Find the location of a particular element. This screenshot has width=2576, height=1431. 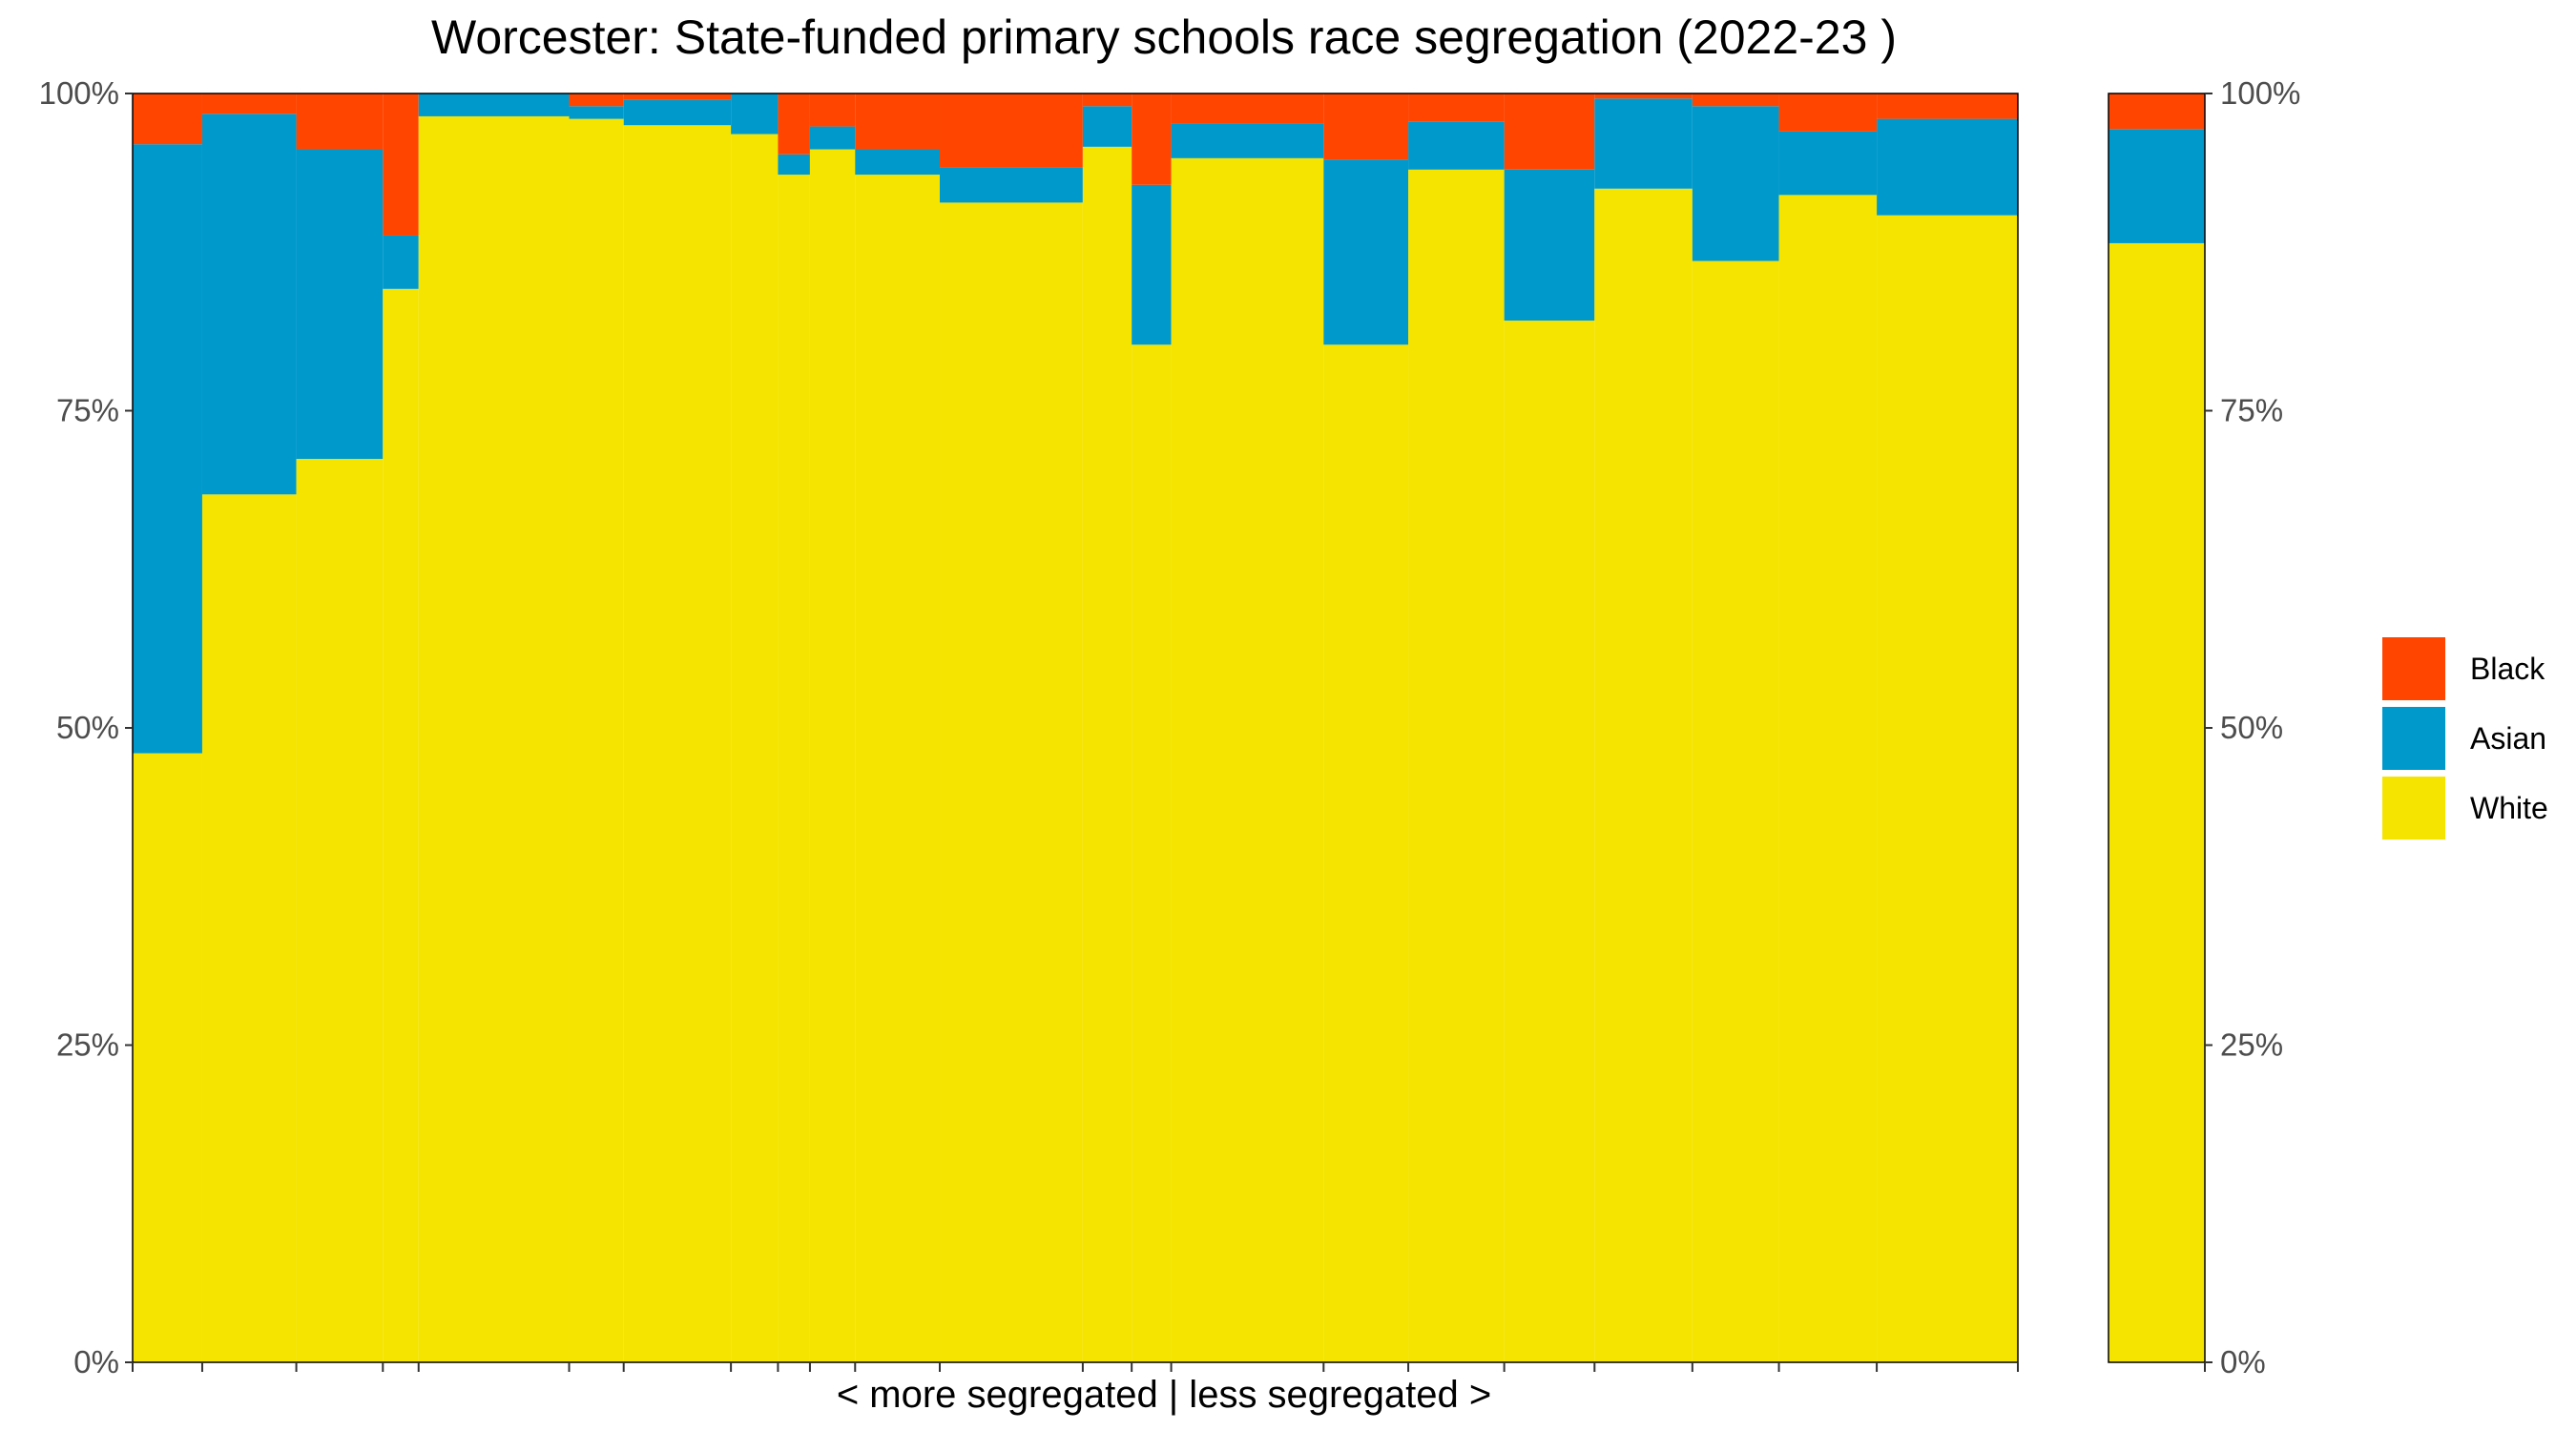

bar-4-white is located at coordinates (401, 825).